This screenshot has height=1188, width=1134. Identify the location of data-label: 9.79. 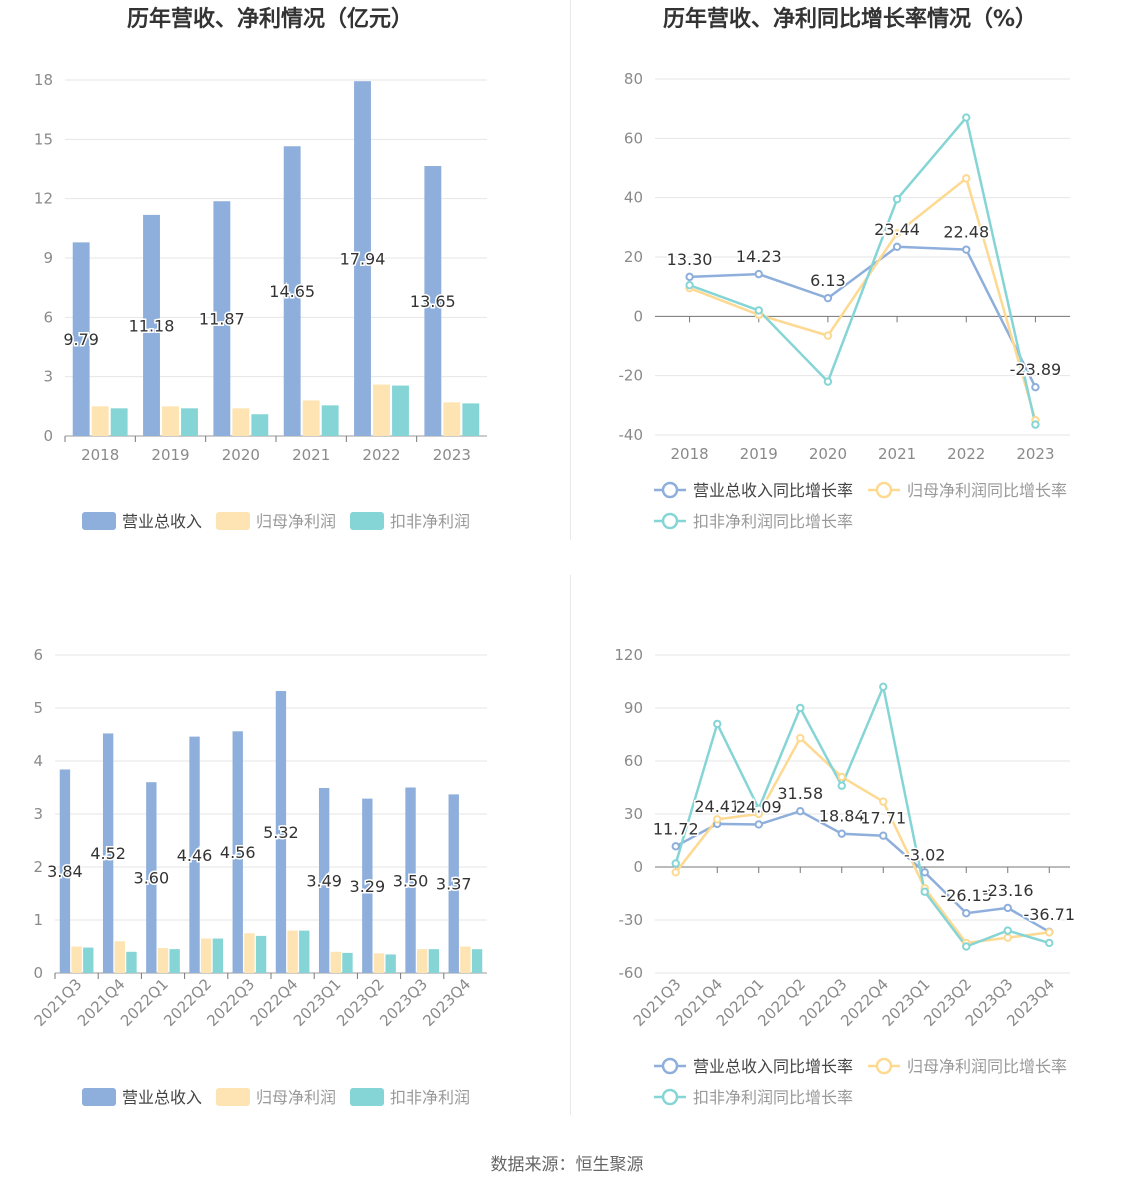
(81, 339).